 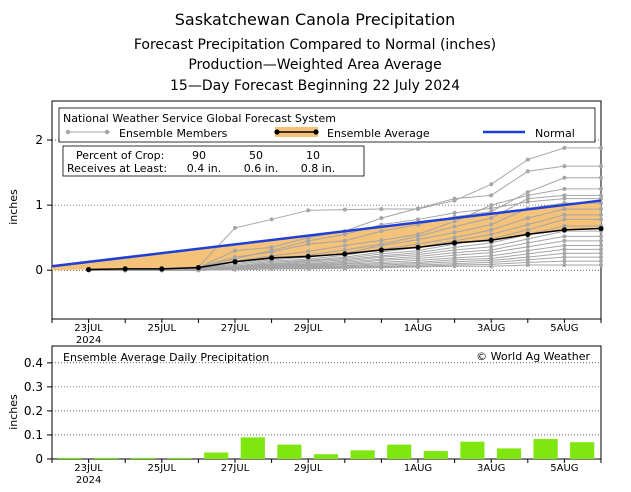 What do you see at coordinates (213, 161) in the screenshot?
I see `crop-table-box` at bounding box center [213, 161].